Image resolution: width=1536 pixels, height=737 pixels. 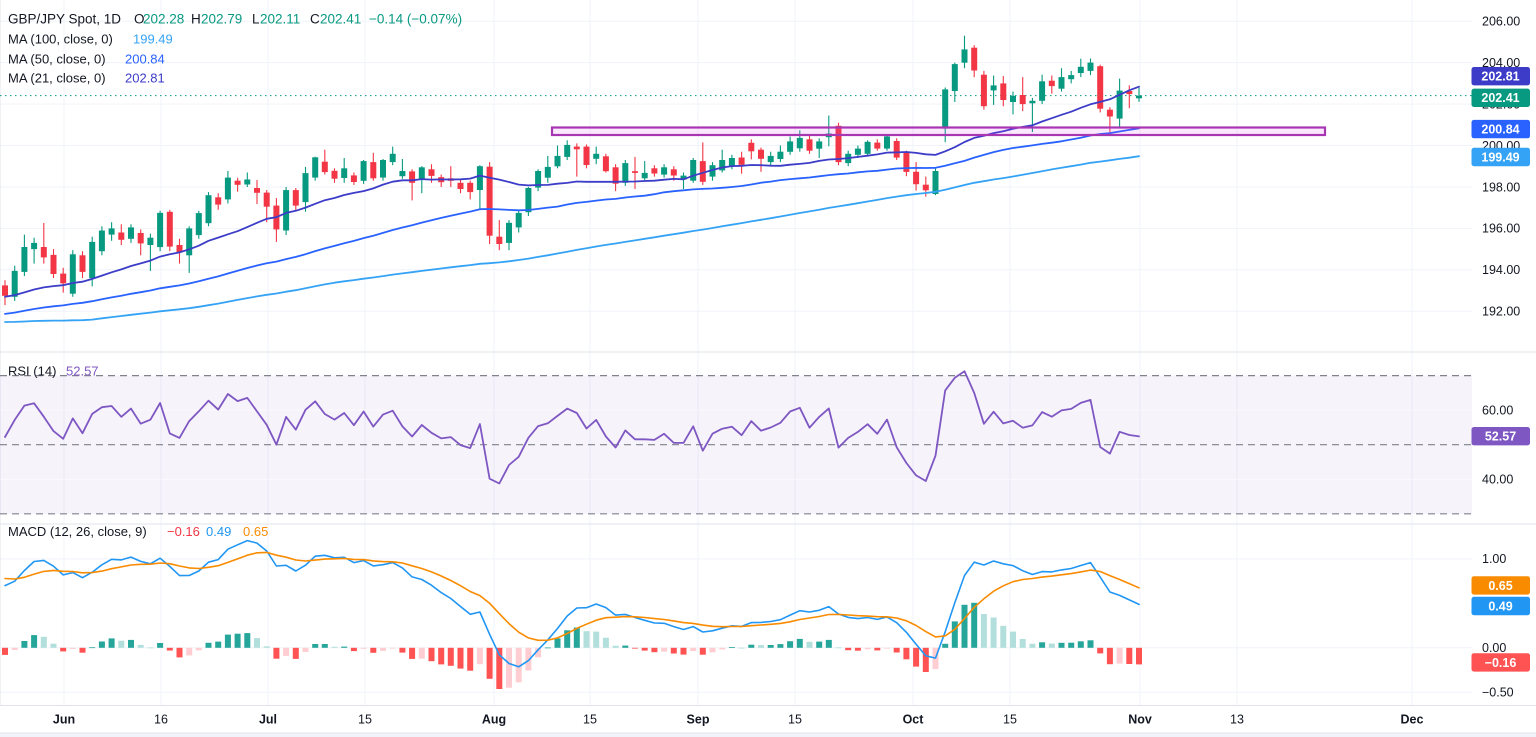 What do you see at coordinates (280, 19) in the screenshot?
I see `svg-text: 202.11` at bounding box center [280, 19].